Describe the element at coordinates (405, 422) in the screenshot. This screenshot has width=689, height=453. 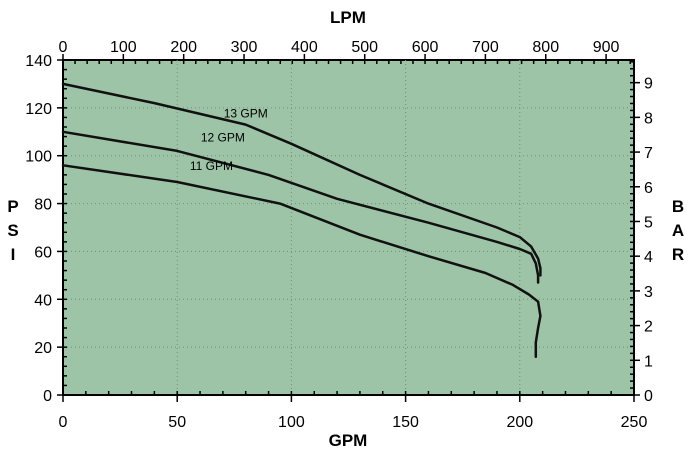
I see `x-tick-label: 150` at that location.